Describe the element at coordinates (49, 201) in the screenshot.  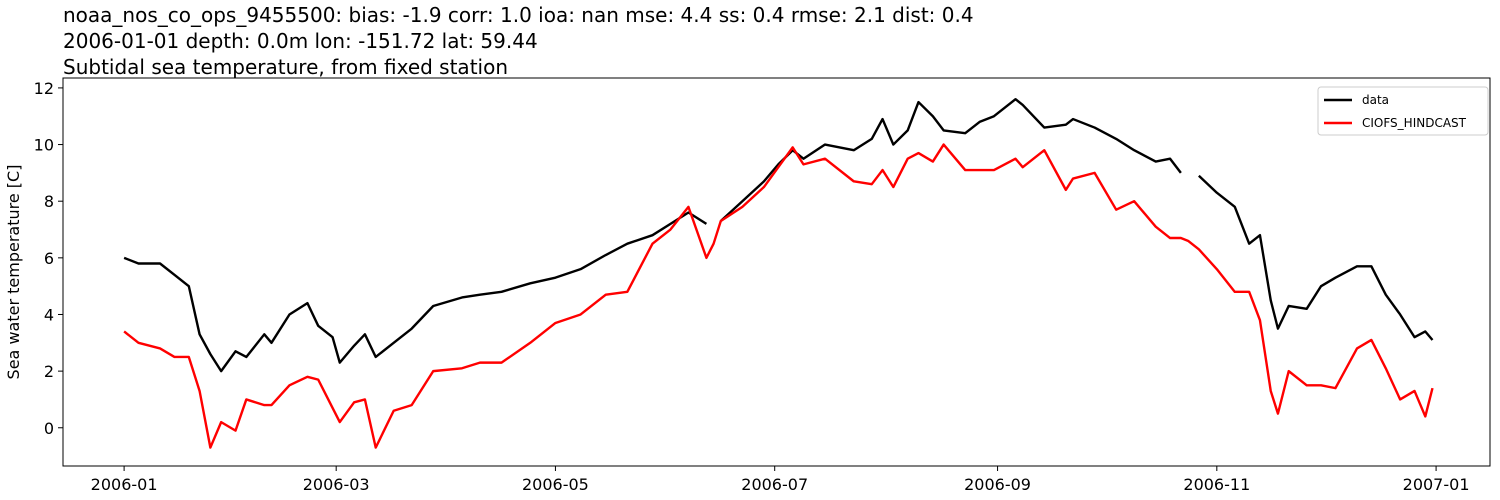
I see `y-tick-label: 8` at that location.